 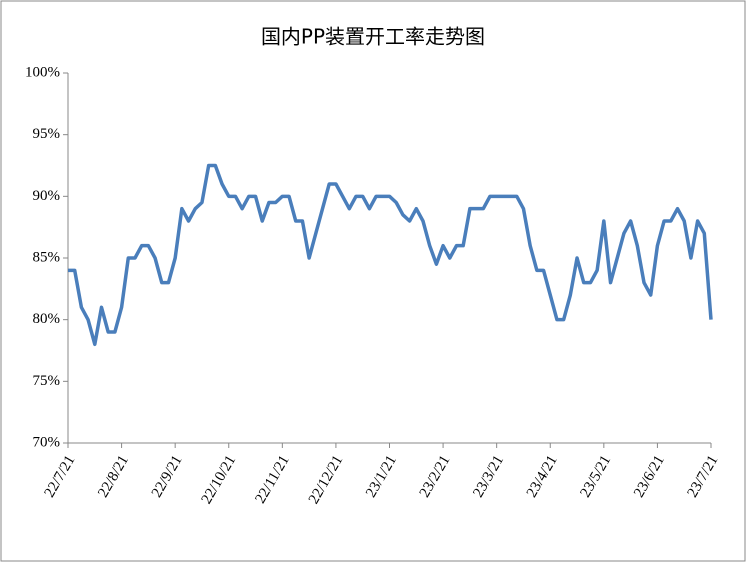 I want to click on y-tick-label: 70%, so click(x=47, y=442).